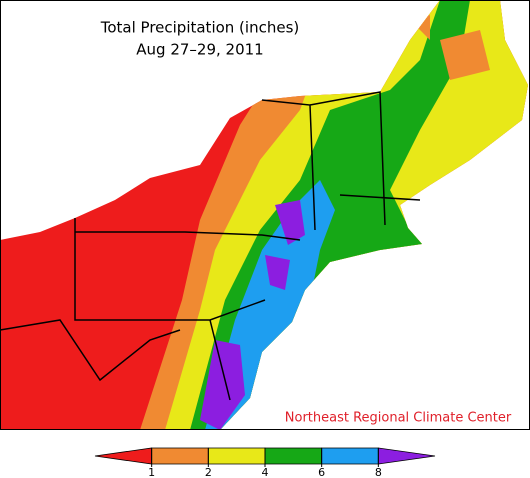 The height and width of the screenshot is (478, 530). Describe the element at coordinates (151, 472) in the screenshot. I see `legend-tick-label: 1` at that location.